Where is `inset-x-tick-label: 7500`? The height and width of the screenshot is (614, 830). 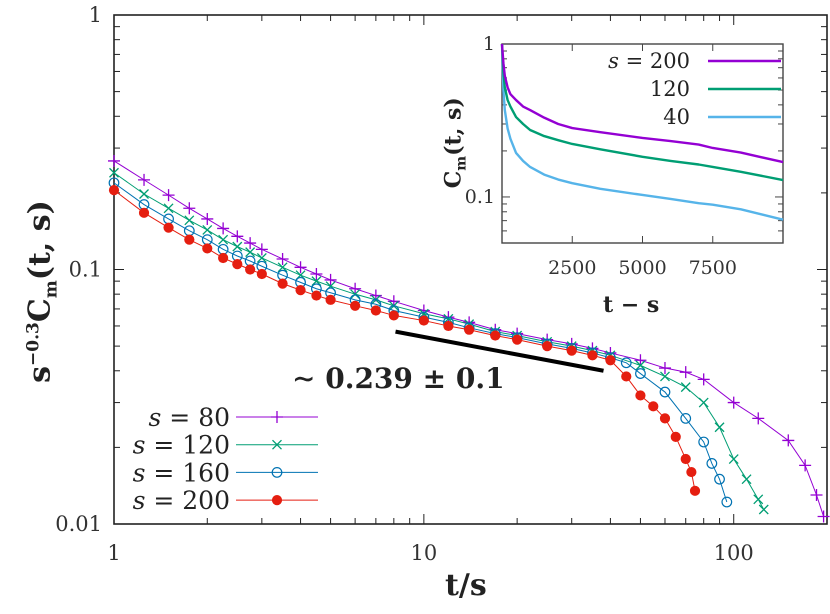 inset-x-tick-label: 7500 is located at coordinates (713, 268).